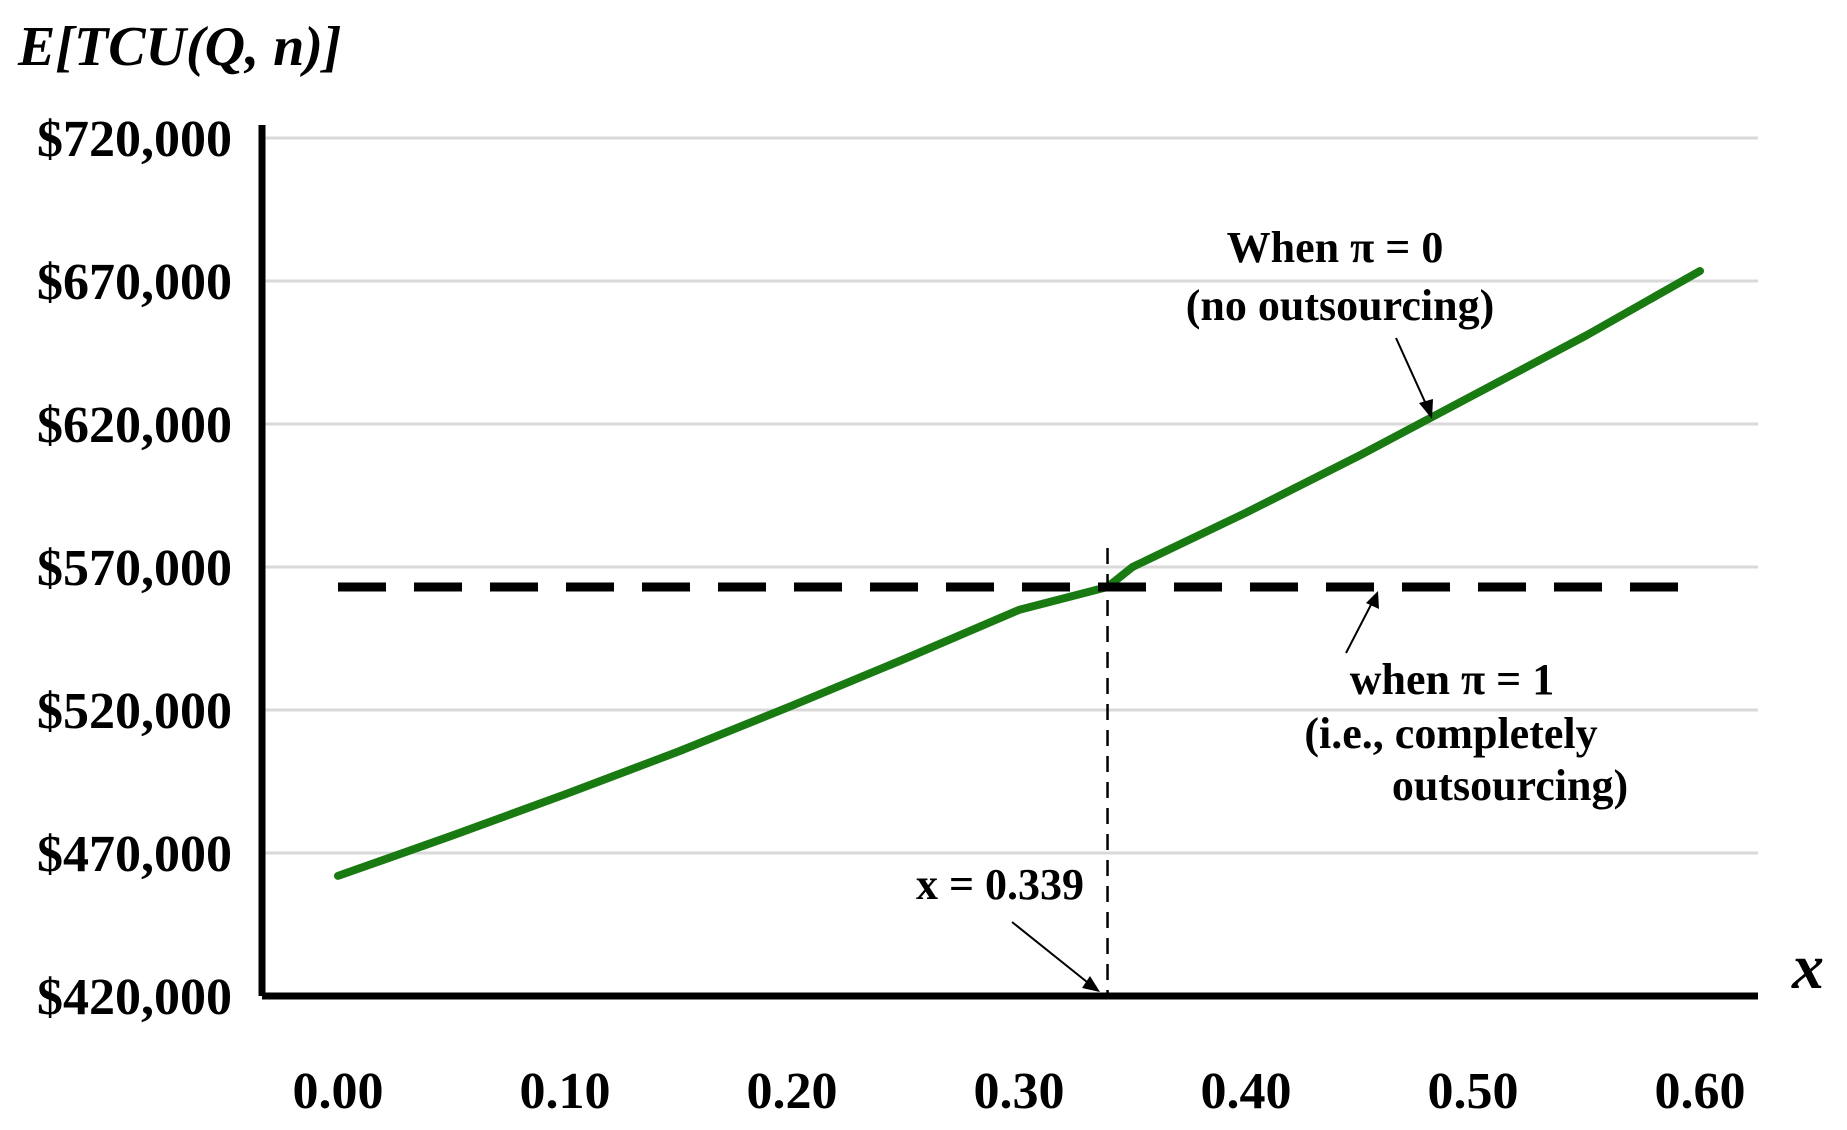  Describe the element at coordinates (1340, 305) in the screenshot. I see `pi0-label-line2: (no outsourcing)` at that location.